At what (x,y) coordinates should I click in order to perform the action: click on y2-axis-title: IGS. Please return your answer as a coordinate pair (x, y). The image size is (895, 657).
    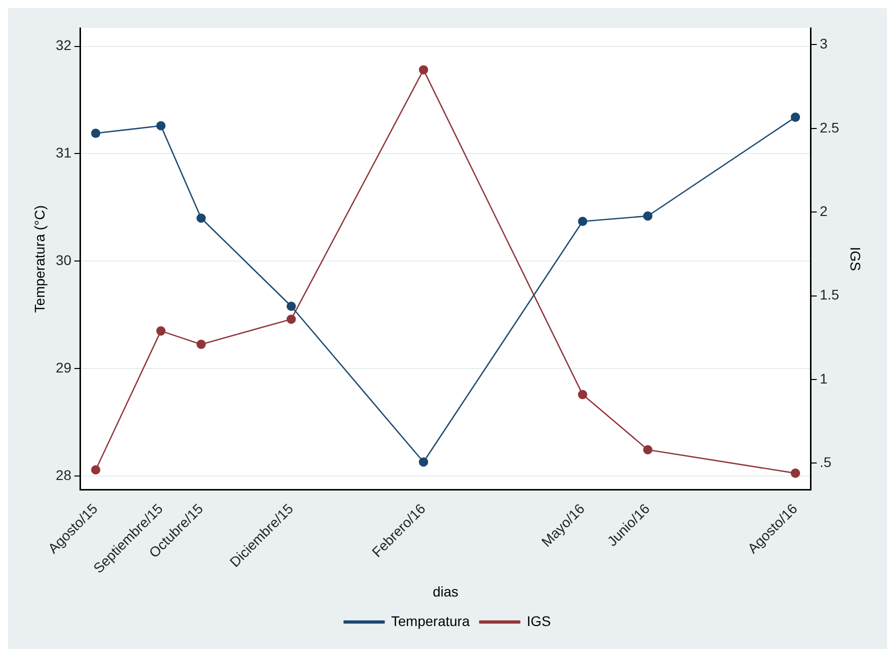
    Looking at the image, I should click on (856, 259).